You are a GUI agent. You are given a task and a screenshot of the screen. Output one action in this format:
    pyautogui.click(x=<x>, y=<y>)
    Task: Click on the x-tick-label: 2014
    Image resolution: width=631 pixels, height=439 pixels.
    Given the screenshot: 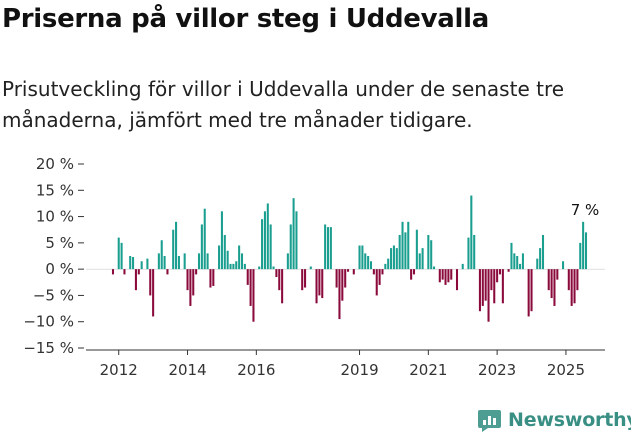 What is the action you would take?
    pyautogui.click(x=187, y=370)
    